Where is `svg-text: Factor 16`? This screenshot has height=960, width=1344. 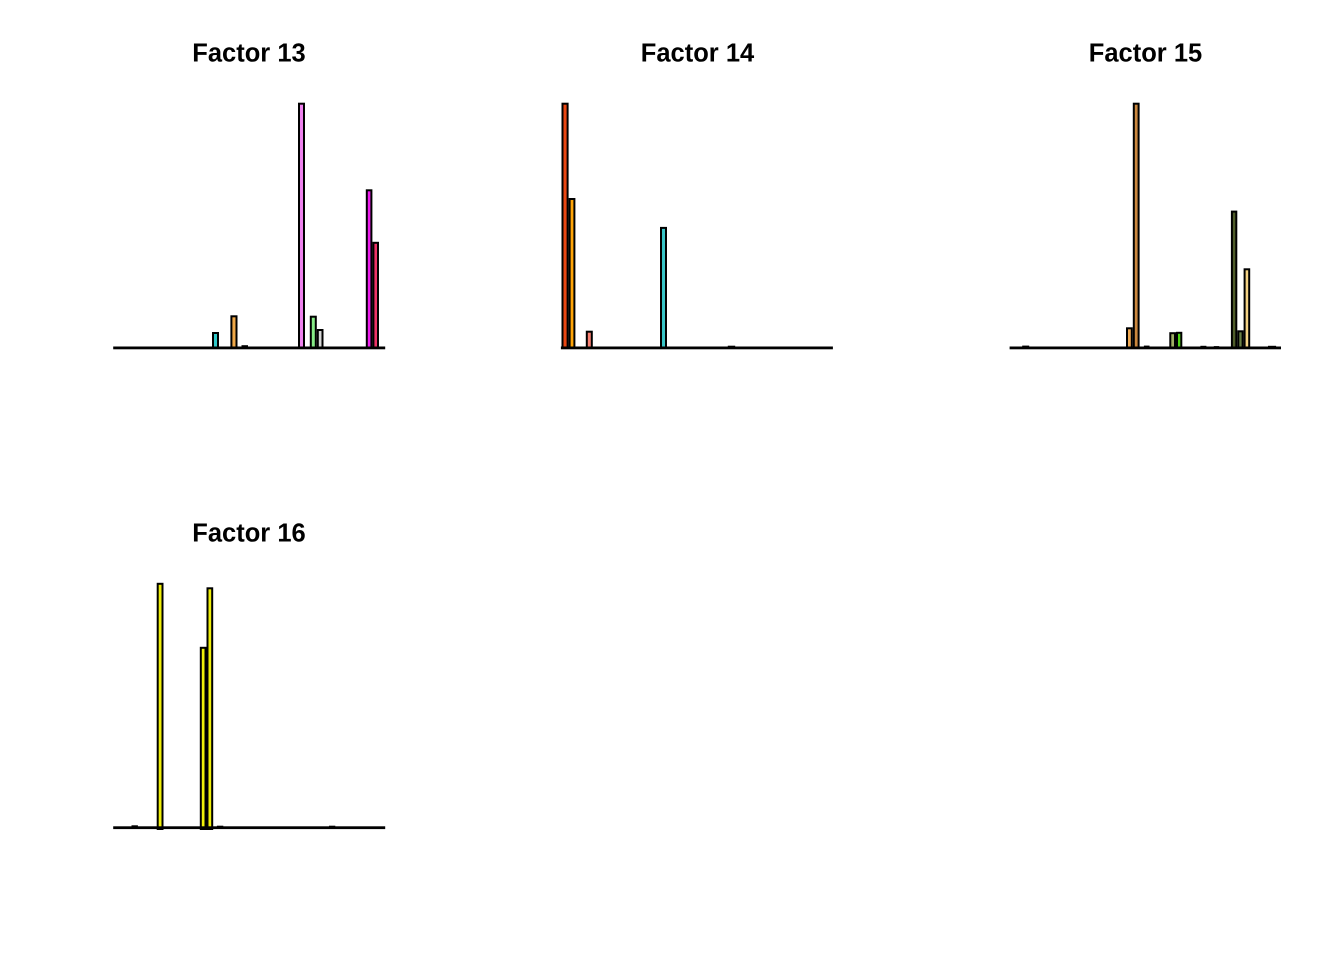
svg-text: Factor 16 is located at coordinates (248, 534).